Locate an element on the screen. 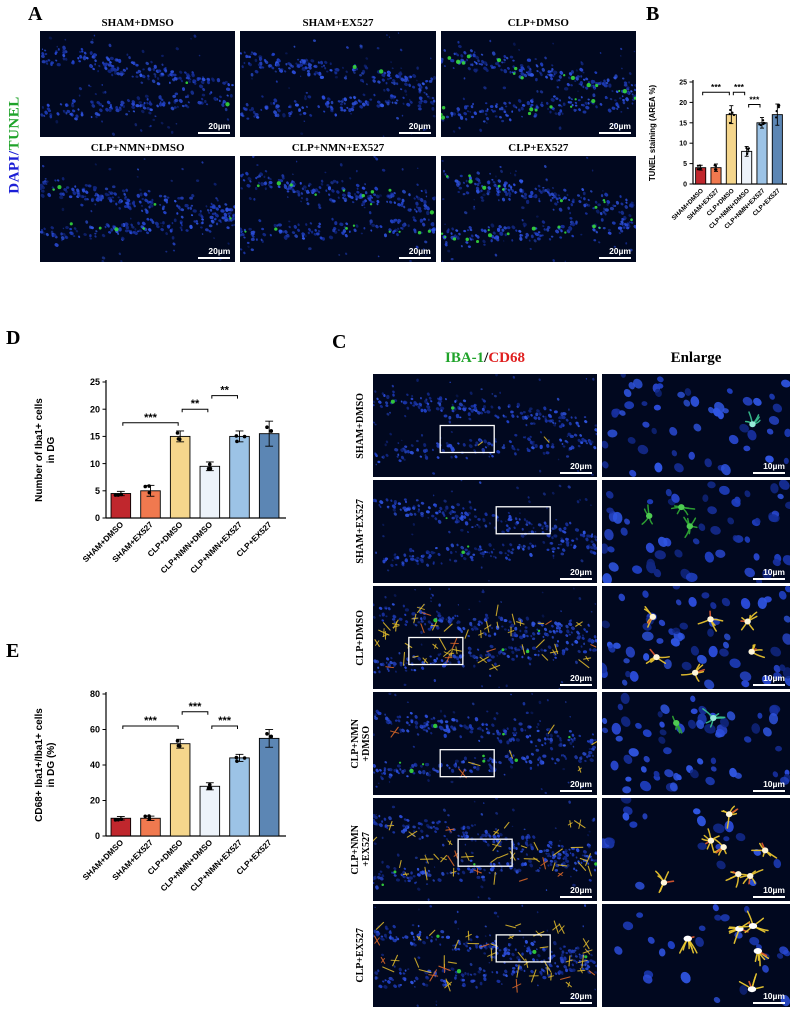 The image size is (790, 1014). panel-c-row: CLP+EX527 20µm 10µm is located at coordinates (569, 955).